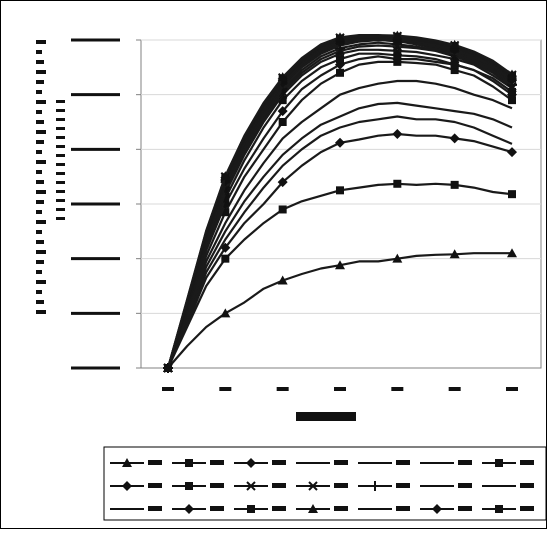  Describe the element at coordinates (50, 177) in the screenshot. I see `y-axis-label-redacted` at that location.